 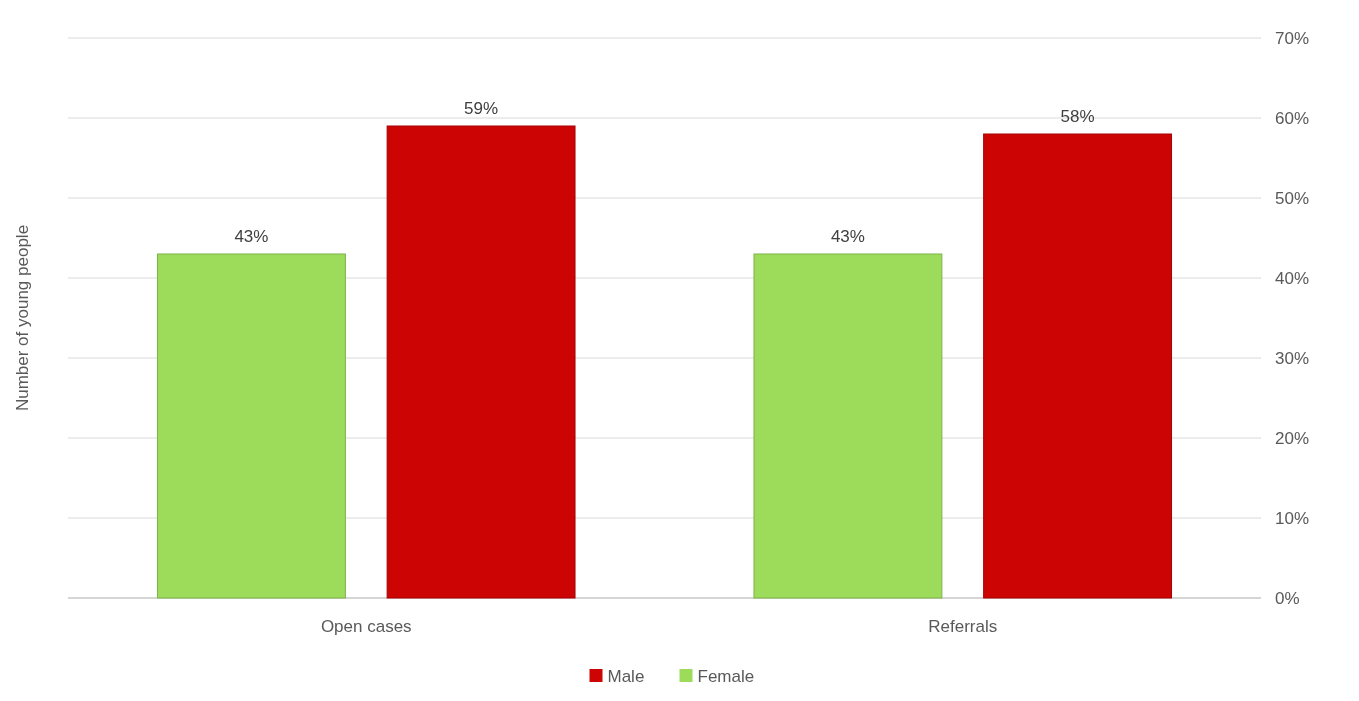 I want to click on y-tick-label: 60%, so click(x=1292, y=118).